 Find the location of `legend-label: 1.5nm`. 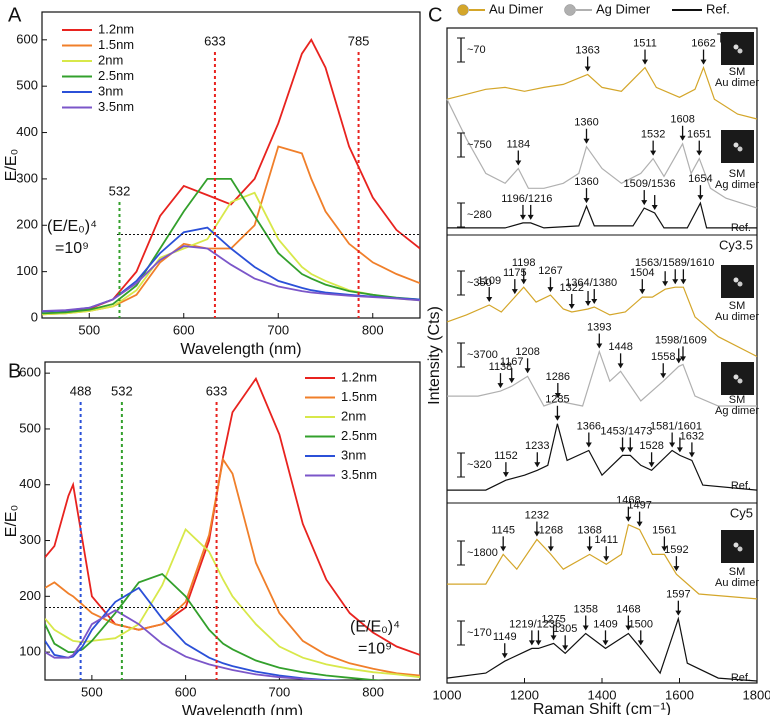

legend-label: 1.5nm is located at coordinates (359, 396).